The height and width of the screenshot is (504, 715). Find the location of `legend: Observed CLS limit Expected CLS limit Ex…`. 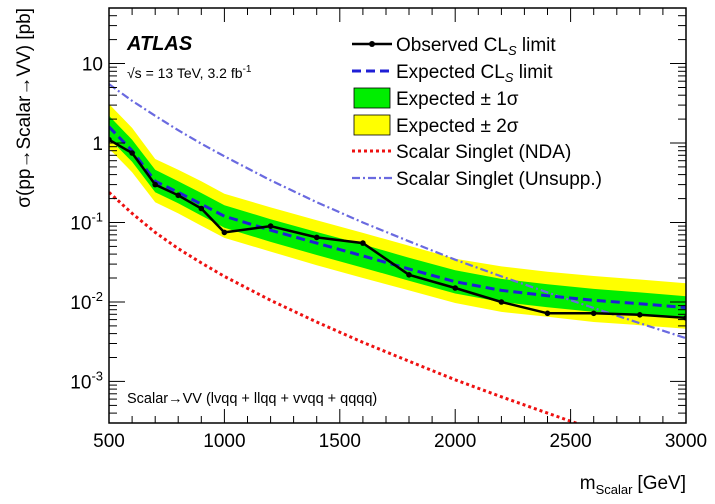

legend: Observed CLS limit Expected CLS limit Ex… is located at coordinates (477, 112).